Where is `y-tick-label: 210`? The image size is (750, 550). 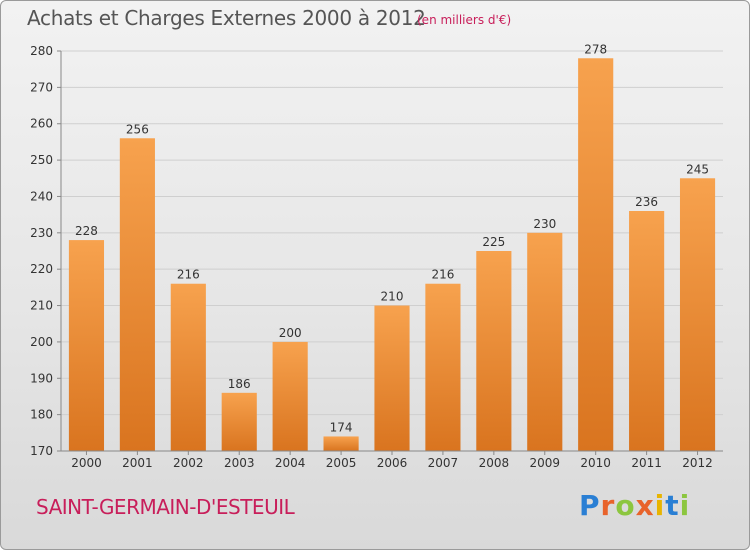
y-tick-label: 210 is located at coordinates (41, 306).